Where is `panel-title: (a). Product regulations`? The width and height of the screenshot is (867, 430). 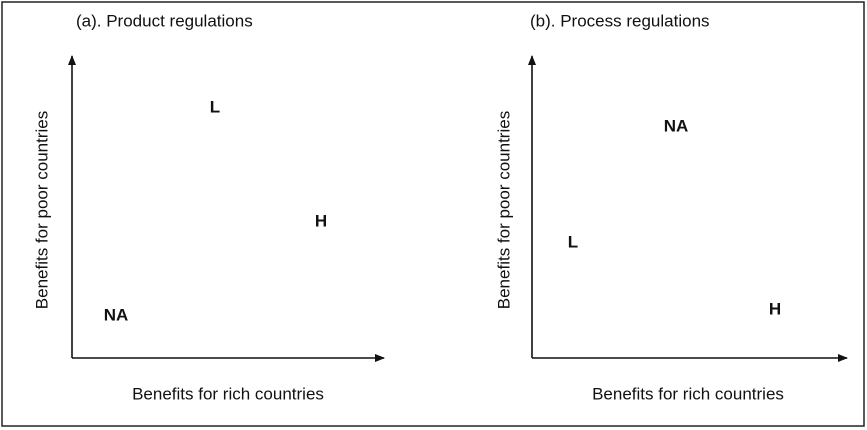 panel-title: (a). Product regulations is located at coordinates (164, 20).